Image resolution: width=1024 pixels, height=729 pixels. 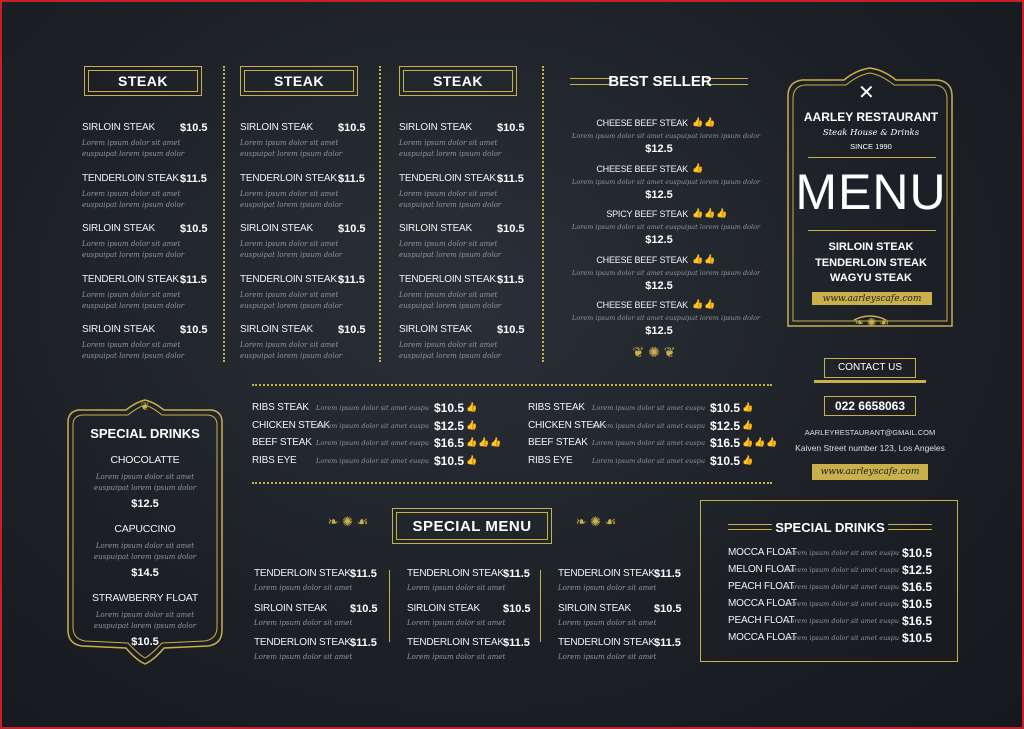 I want to click on drink-desc: euspuipat lorem ipsum dolor, so click(x=145, y=626).